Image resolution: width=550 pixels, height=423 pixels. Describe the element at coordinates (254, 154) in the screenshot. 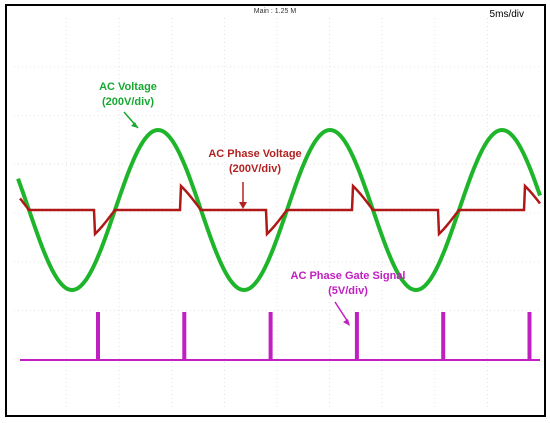

I see `annotation-label: AC Phase Voltage` at that location.